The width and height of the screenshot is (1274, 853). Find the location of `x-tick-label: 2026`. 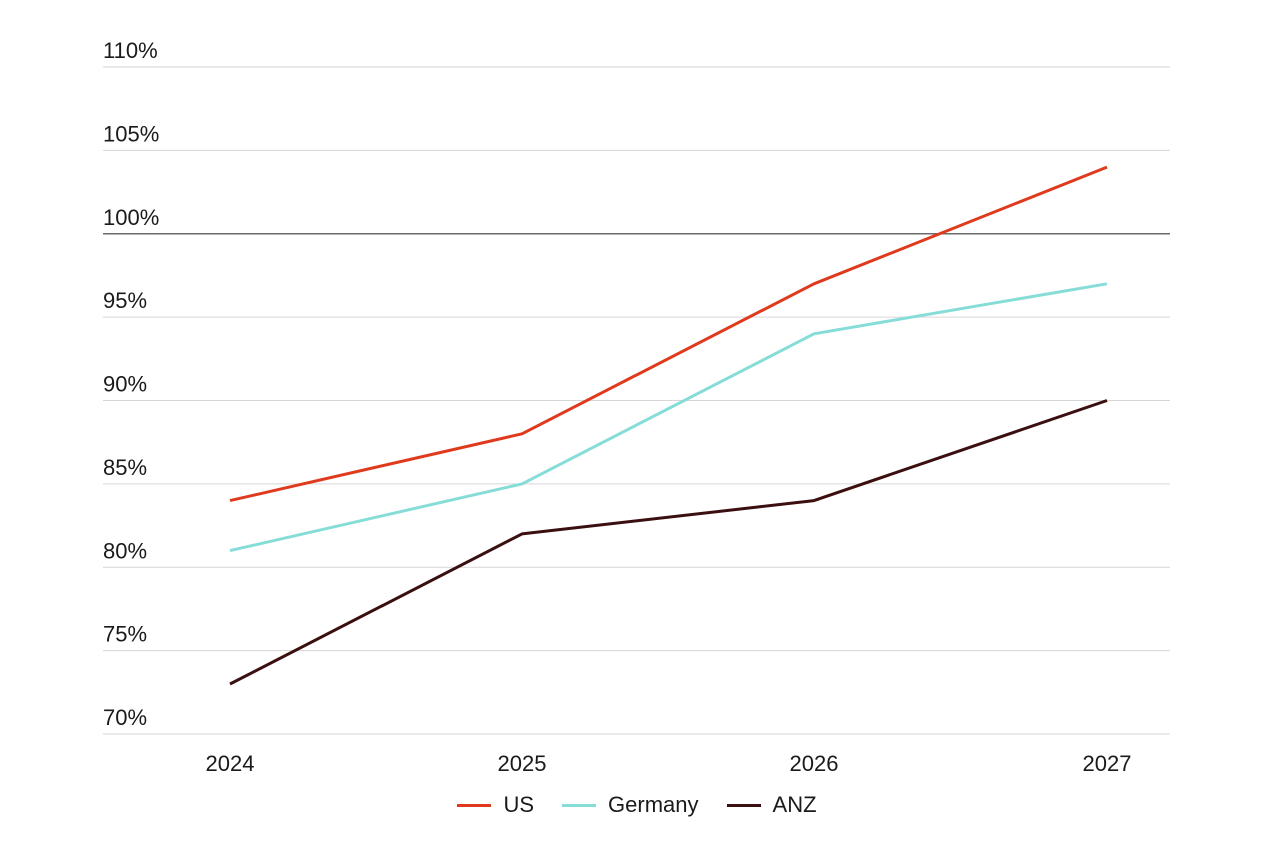

x-tick-label: 2026 is located at coordinates (814, 763).